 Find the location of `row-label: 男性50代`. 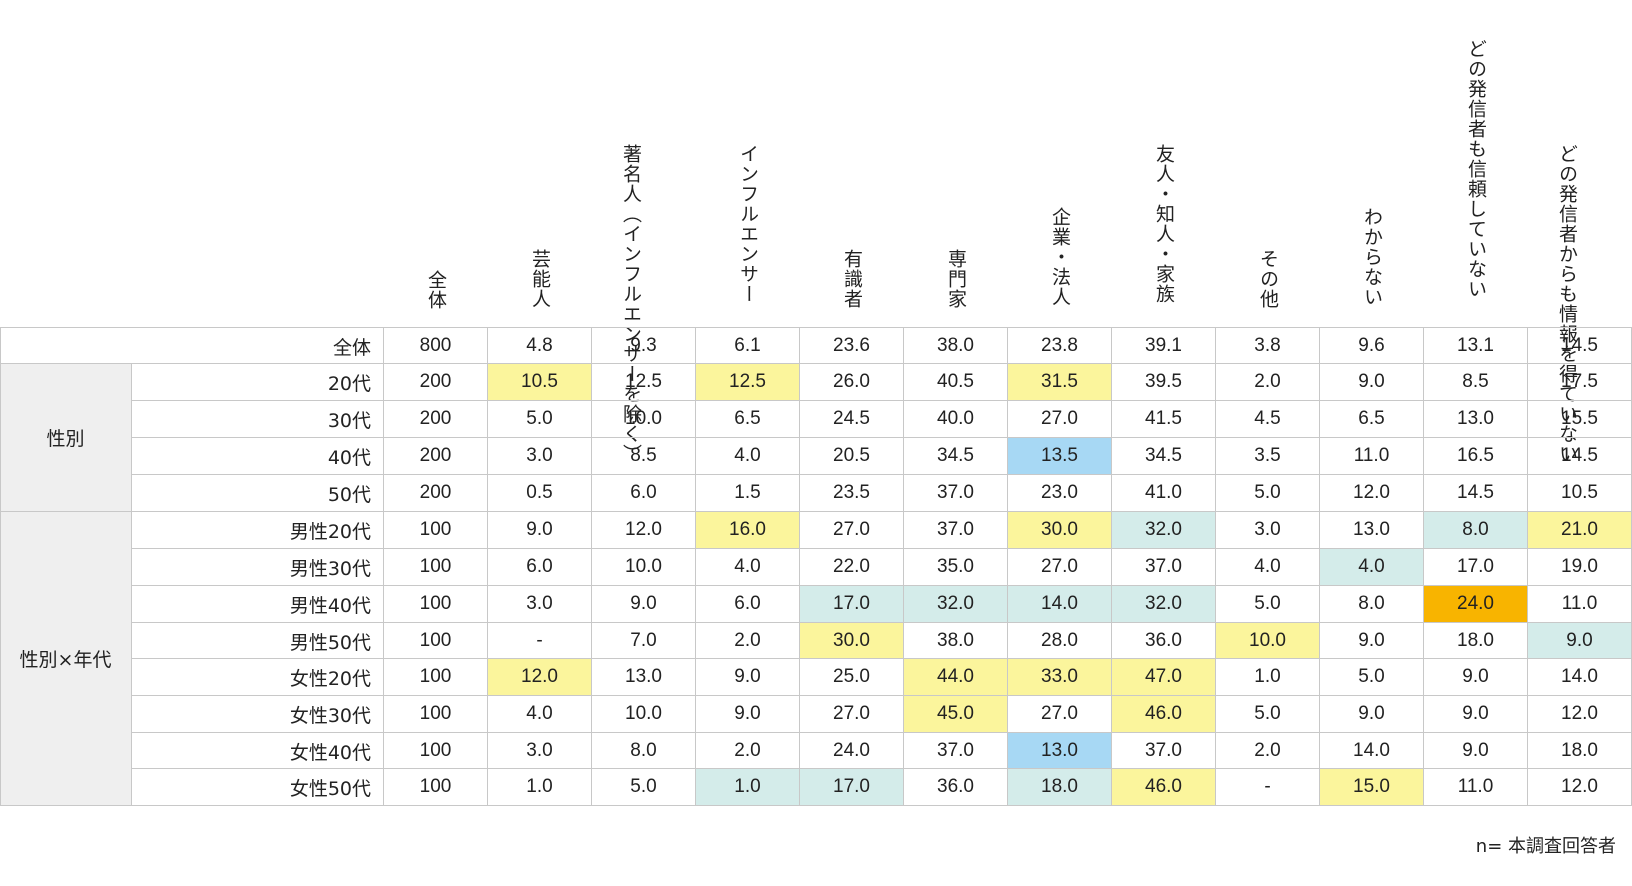

row-label: 男性50代 is located at coordinates (258, 640).